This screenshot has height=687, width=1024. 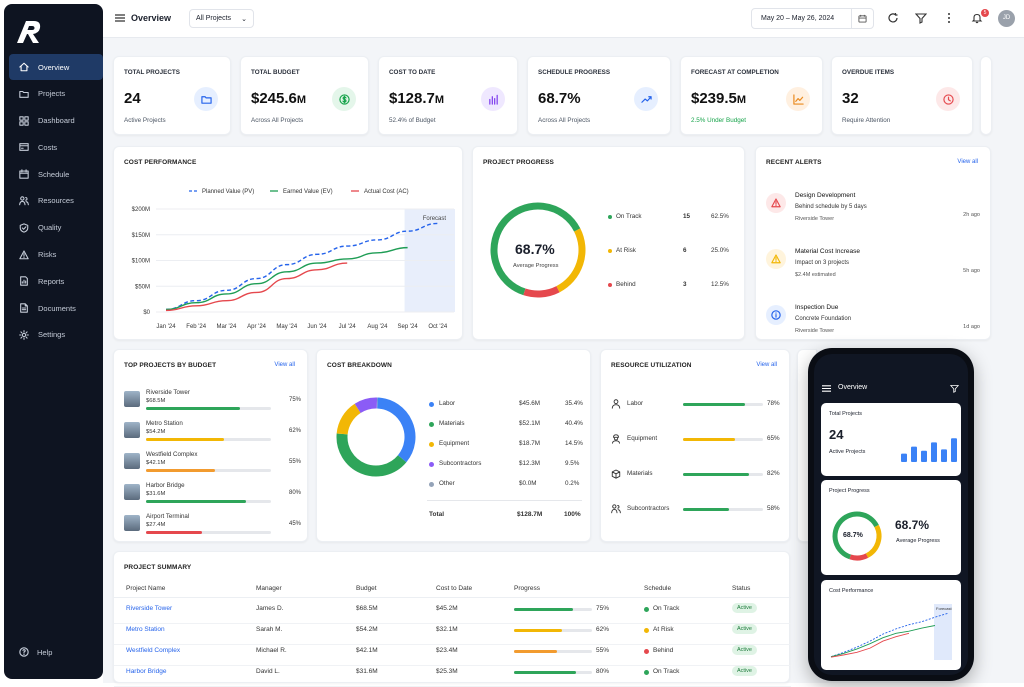 What do you see at coordinates (208, 408) in the screenshot?
I see `top-project-bar` at bounding box center [208, 408].